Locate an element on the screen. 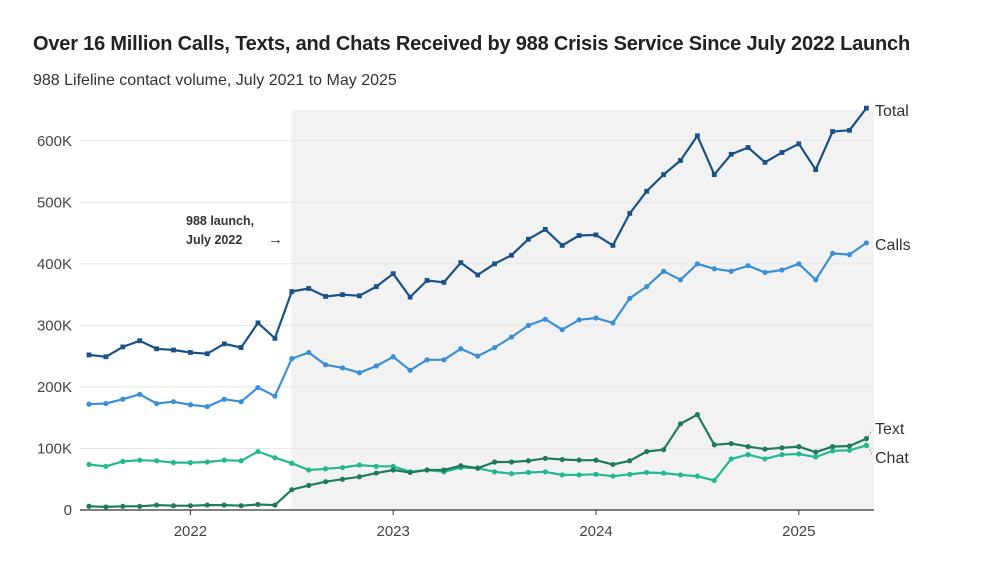 The height and width of the screenshot is (563, 1000). x-tick-label: 2025 is located at coordinates (798, 531).